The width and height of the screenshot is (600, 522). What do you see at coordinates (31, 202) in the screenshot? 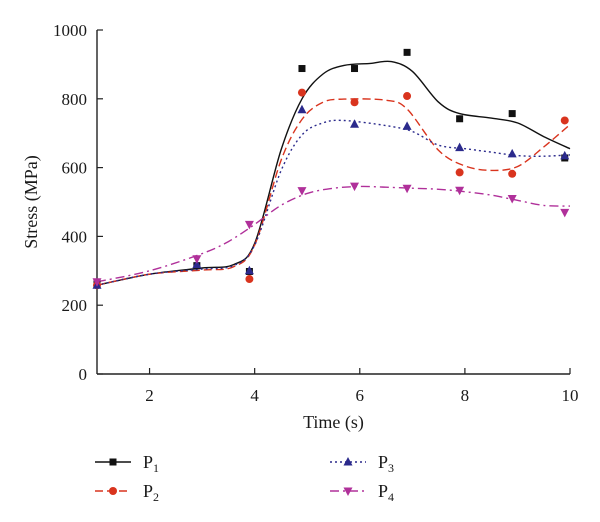
I see `y-axis-title: Stress (MPa)` at bounding box center [31, 202].